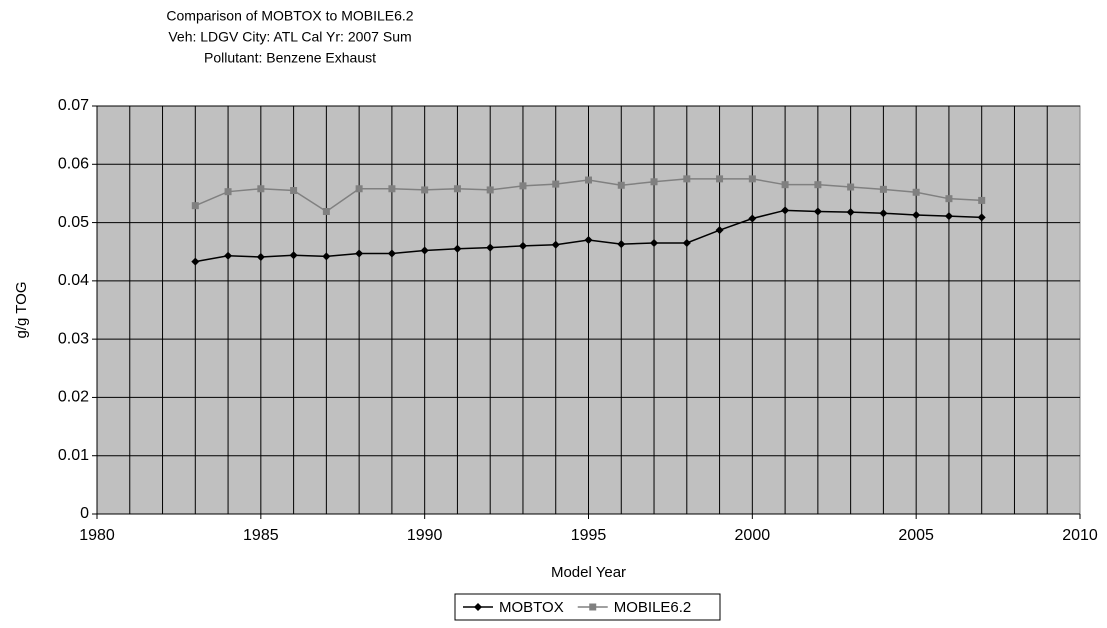 Image resolution: width=1107 pixels, height=628 pixels. What do you see at coordinates (531, 607) in the screenshot?
I see `legend-label: MOBTOX` at bounding box center [531, 607].